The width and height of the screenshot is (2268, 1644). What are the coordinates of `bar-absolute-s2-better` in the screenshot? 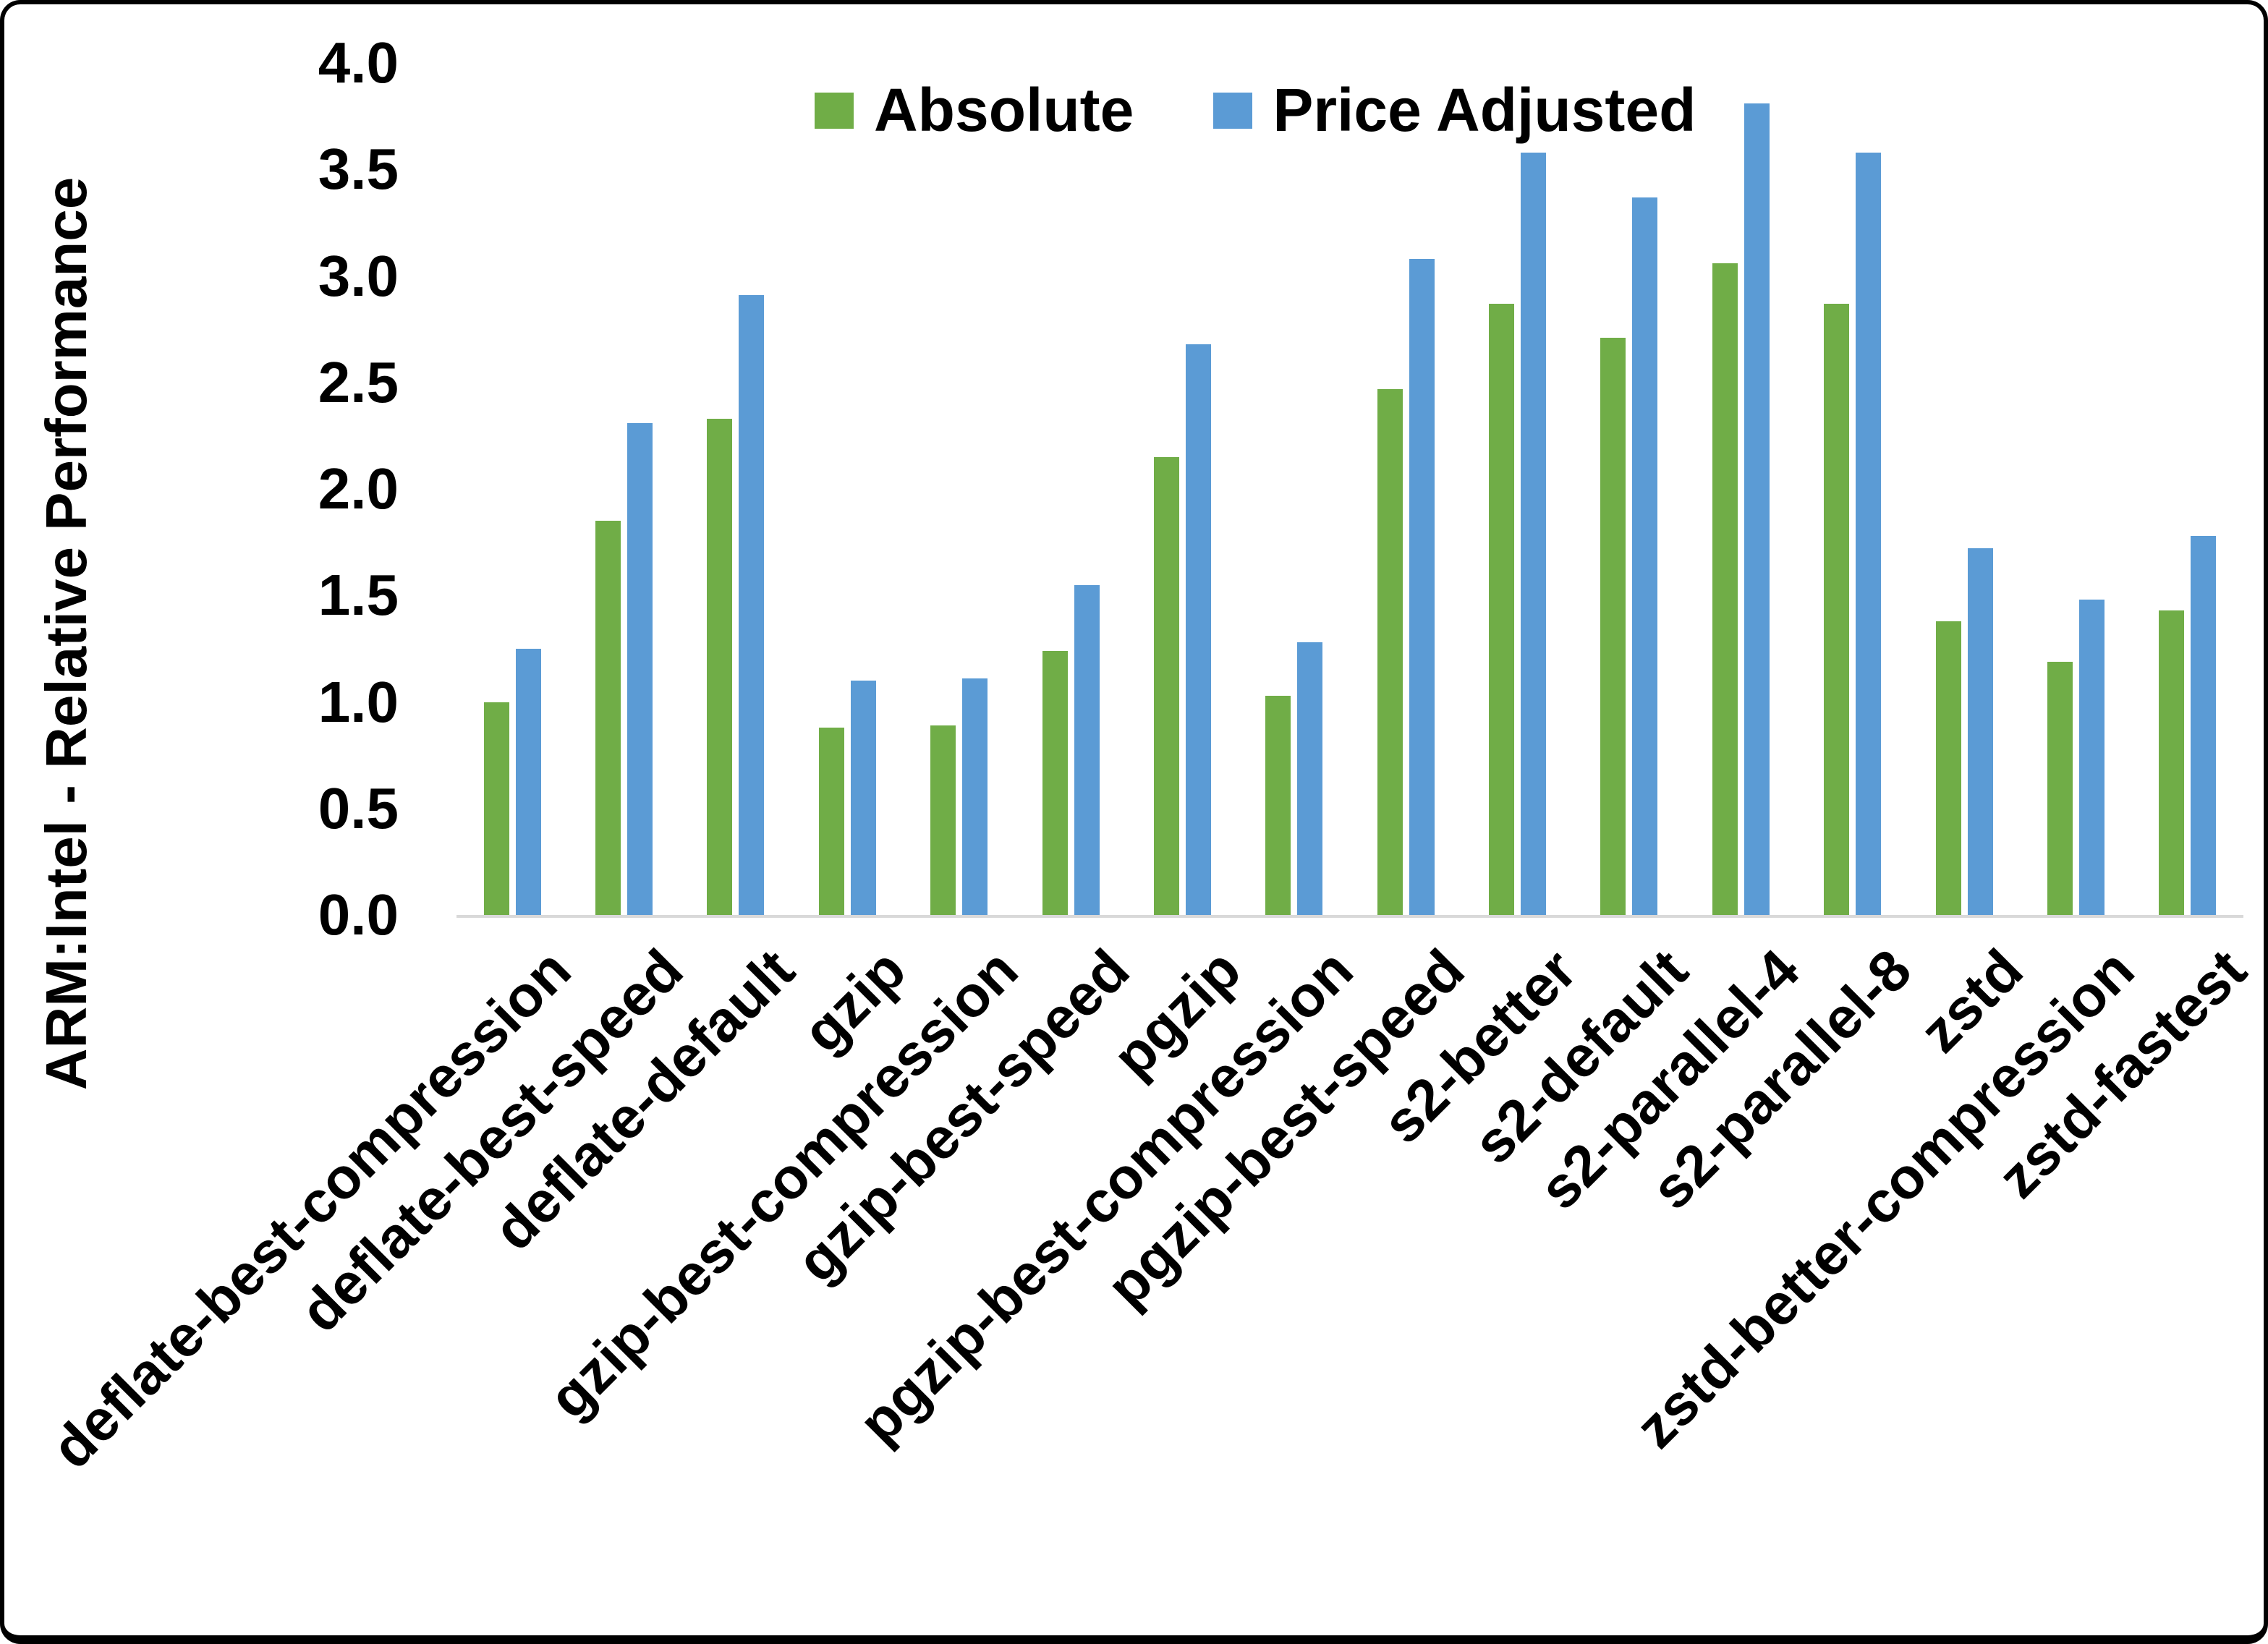 It's located at (1502, 609).